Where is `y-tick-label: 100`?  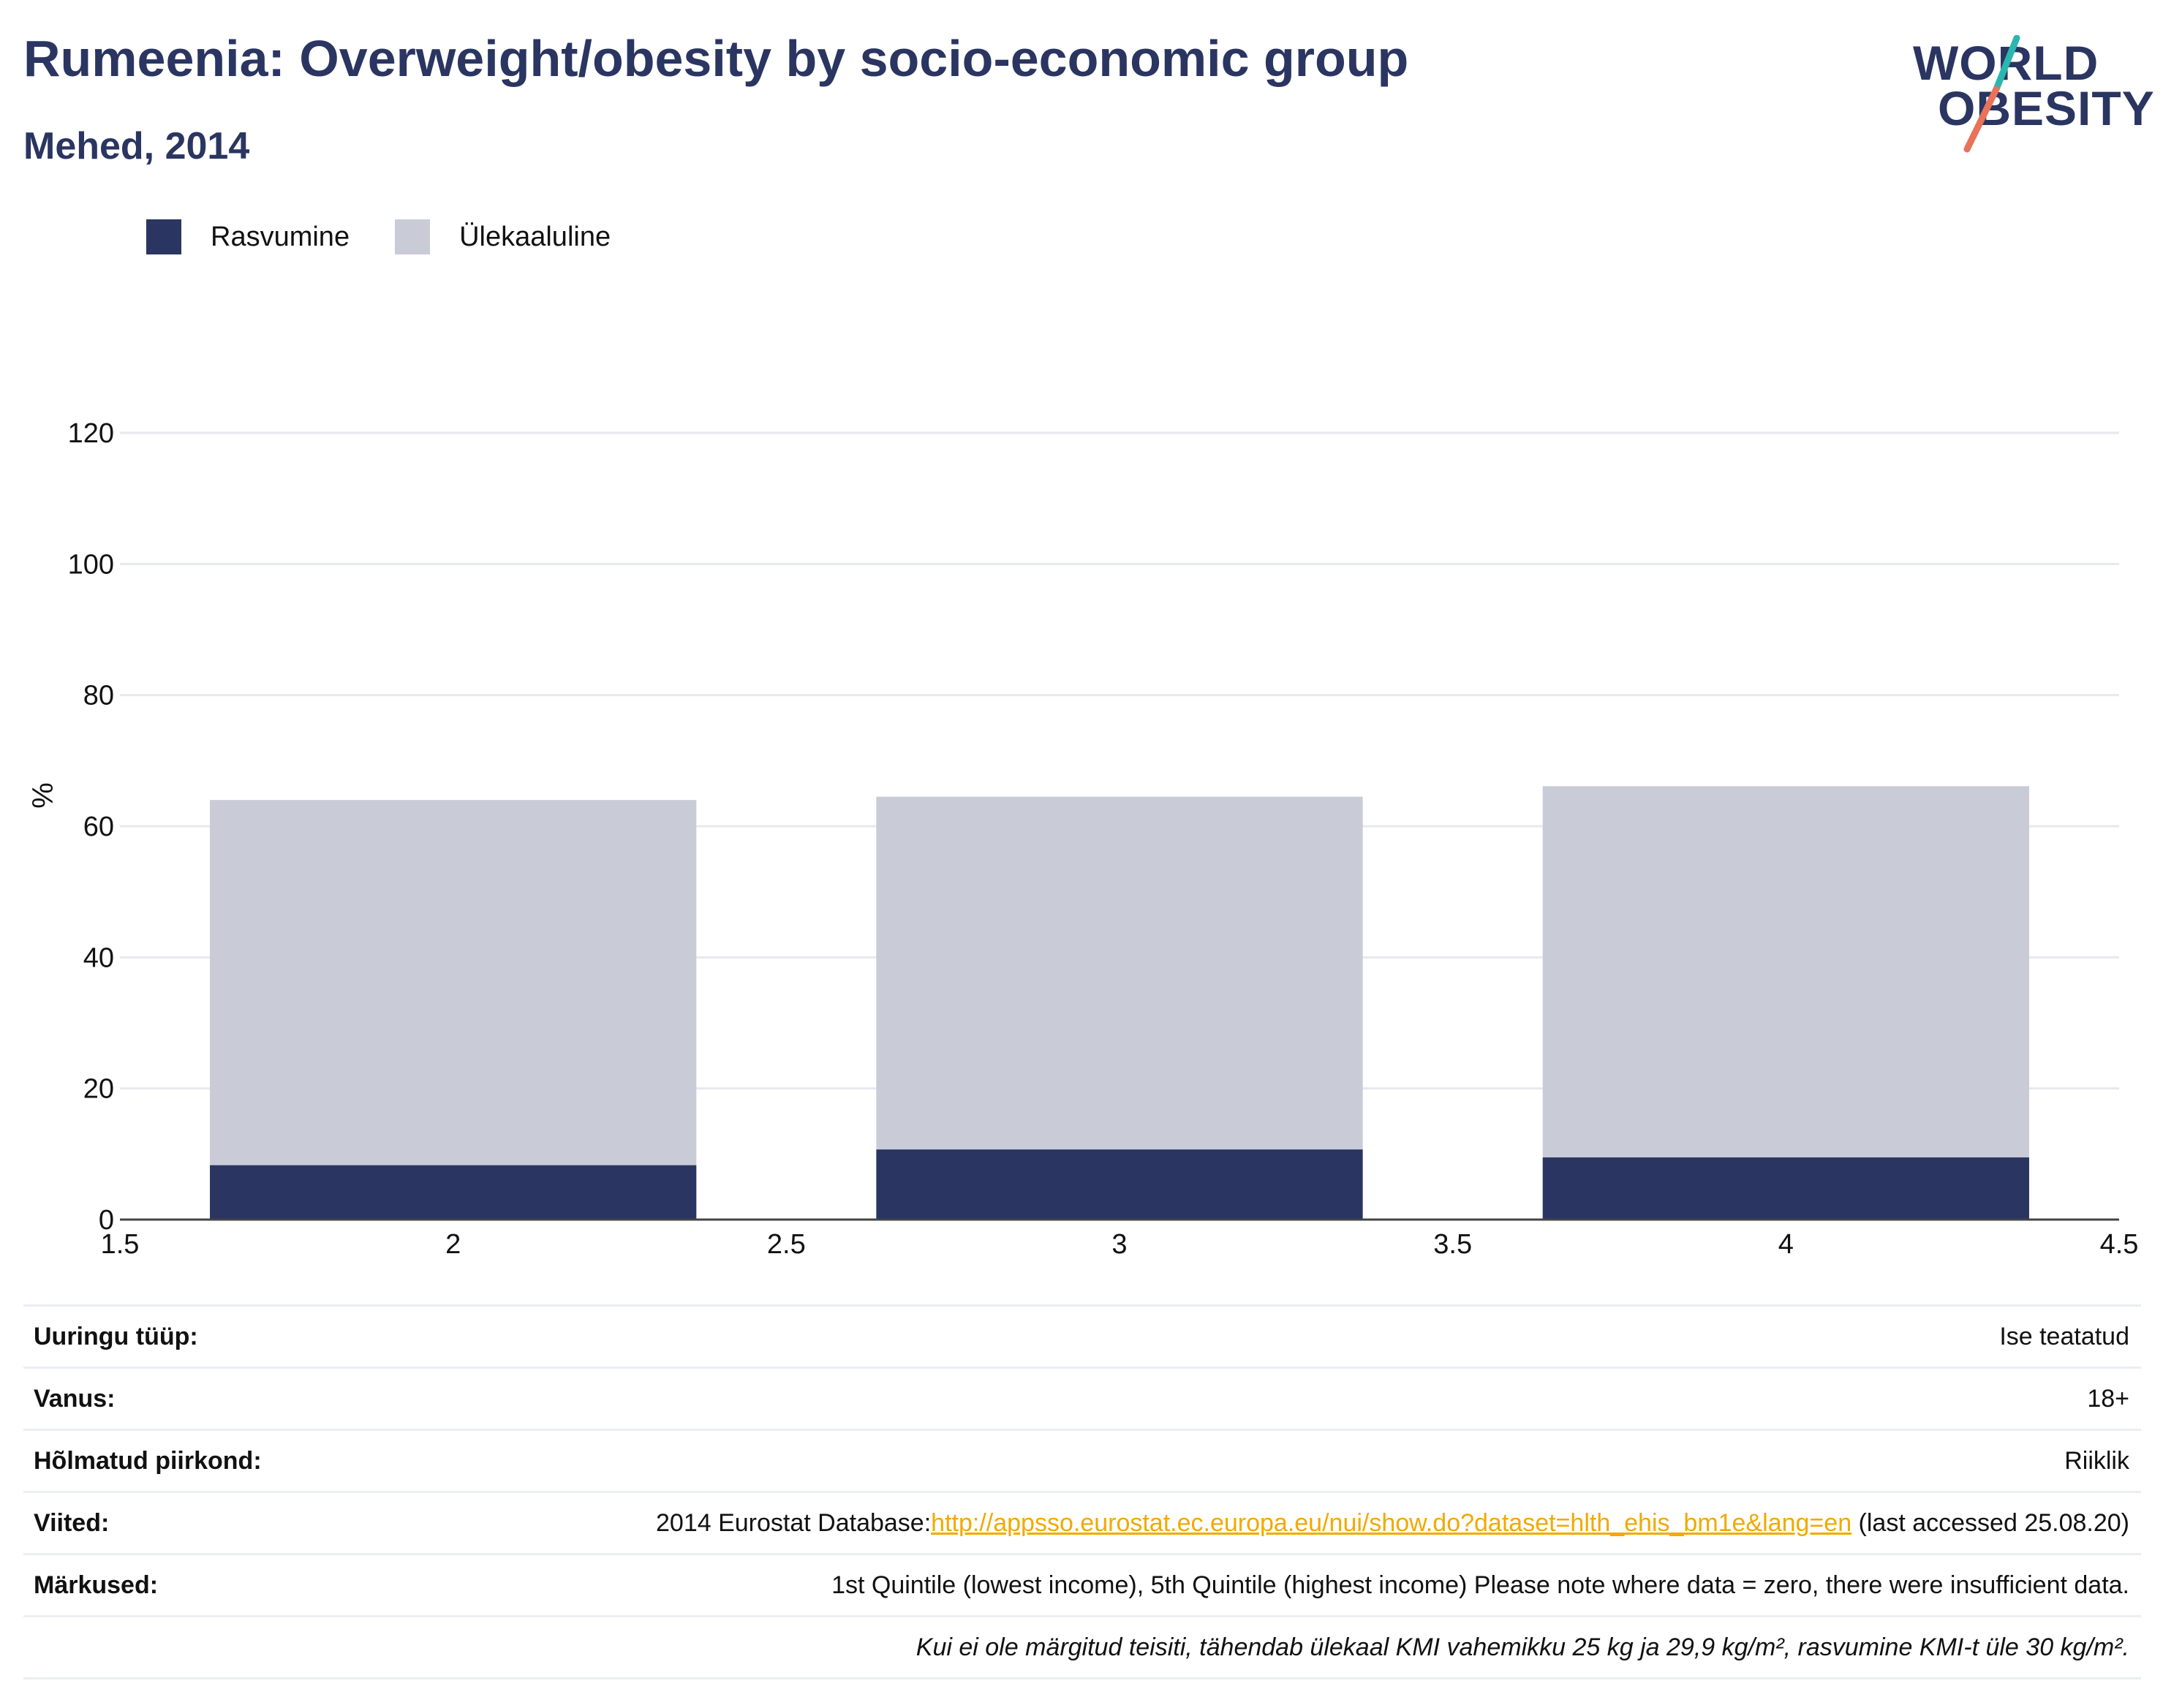
y-tick-label: 100 is located at coordinates (91, 564).